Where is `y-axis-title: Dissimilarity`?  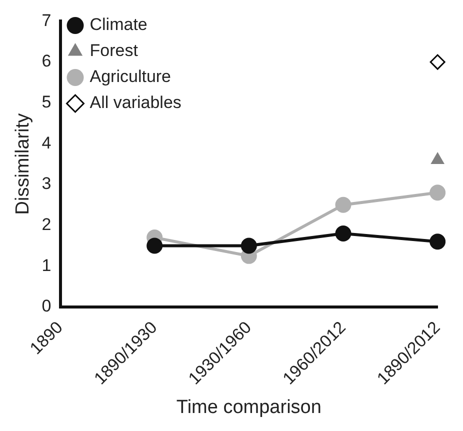 y-axis-title: Dissimilarity is located at coordinates (23, 163).